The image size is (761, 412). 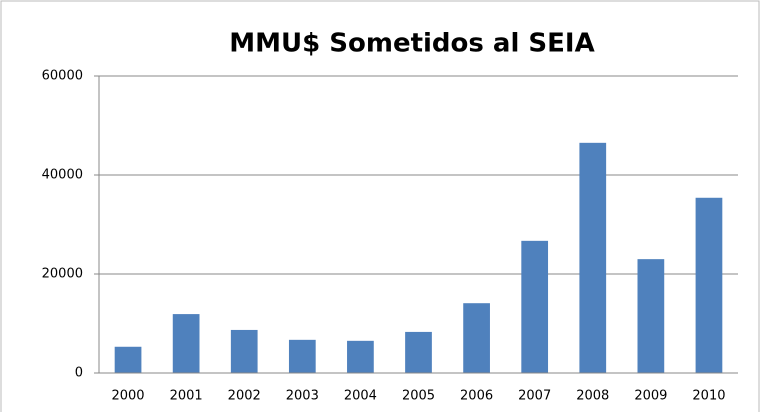 I want to click on x-tick-label: 2003, so click(x=302, y=396).